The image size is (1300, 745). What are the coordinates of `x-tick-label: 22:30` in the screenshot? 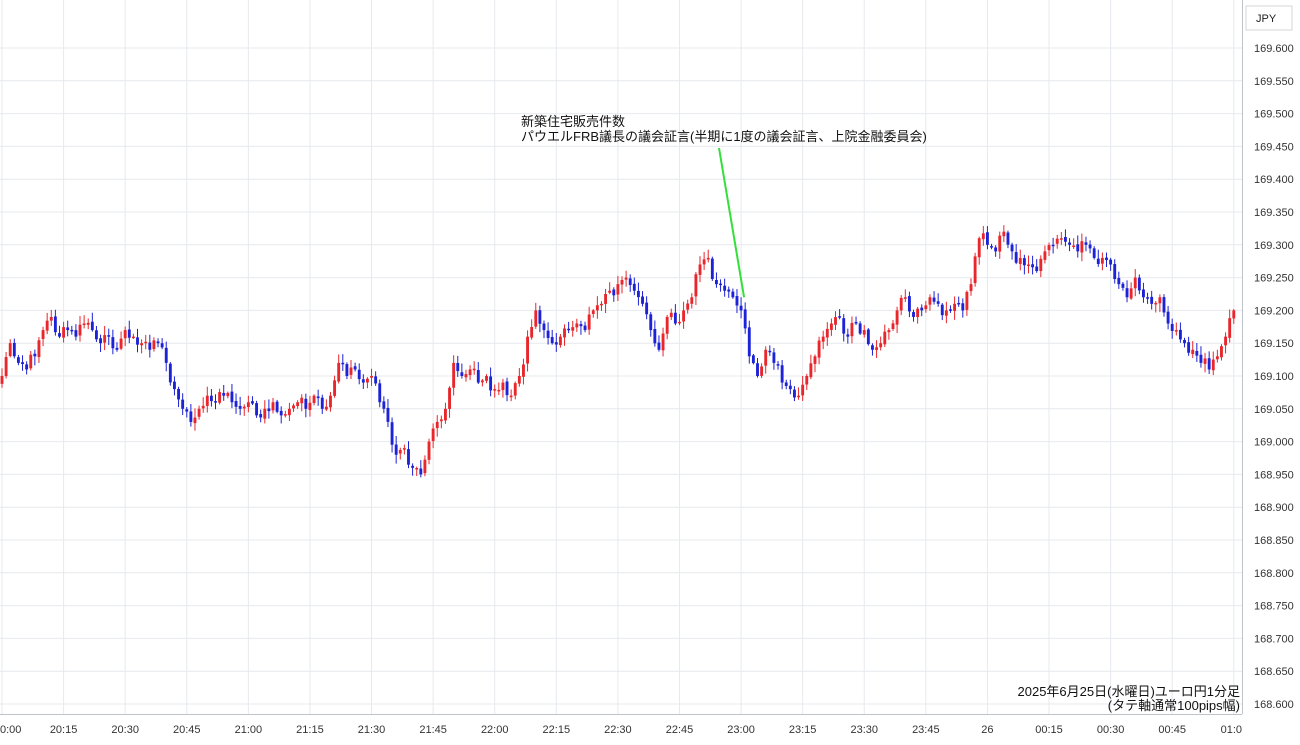 It's located at (618, 730).